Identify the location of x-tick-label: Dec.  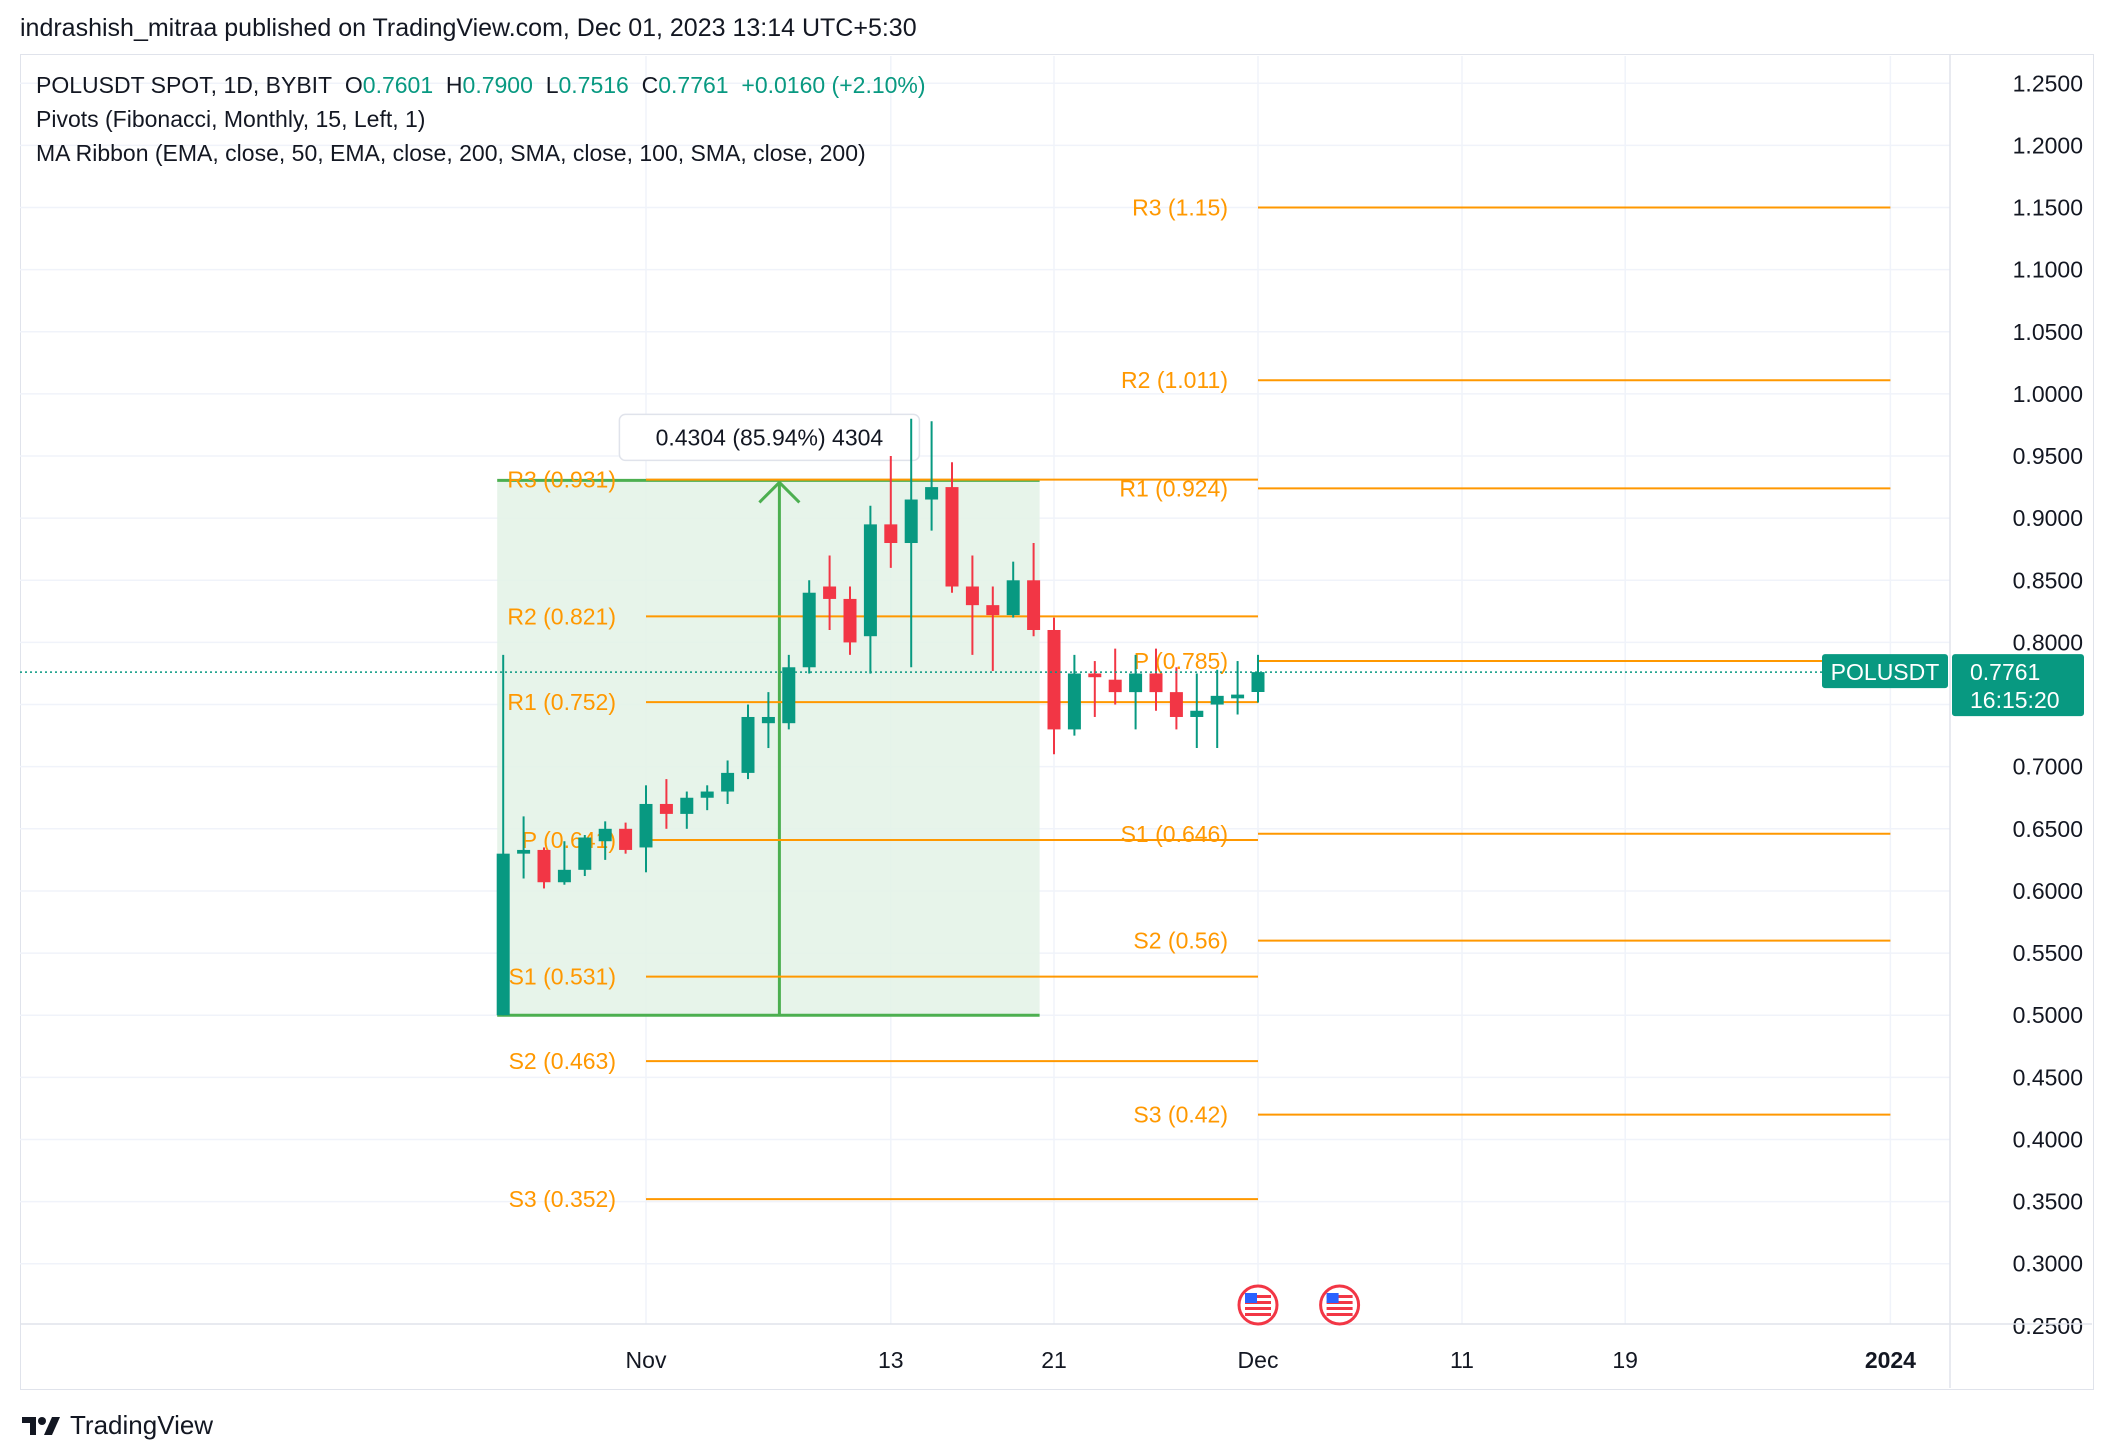
(1258, 1360).